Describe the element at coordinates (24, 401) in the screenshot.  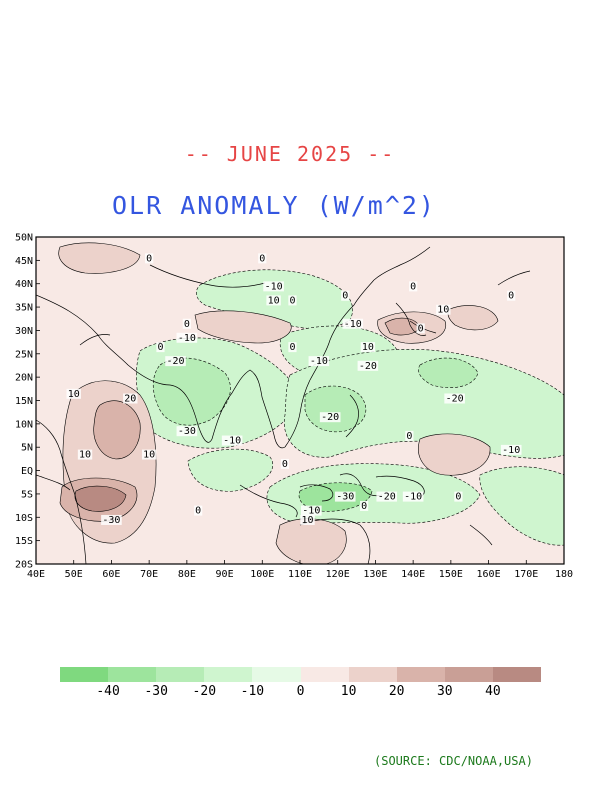
I see `lat-tick-label: 15N` at that location.